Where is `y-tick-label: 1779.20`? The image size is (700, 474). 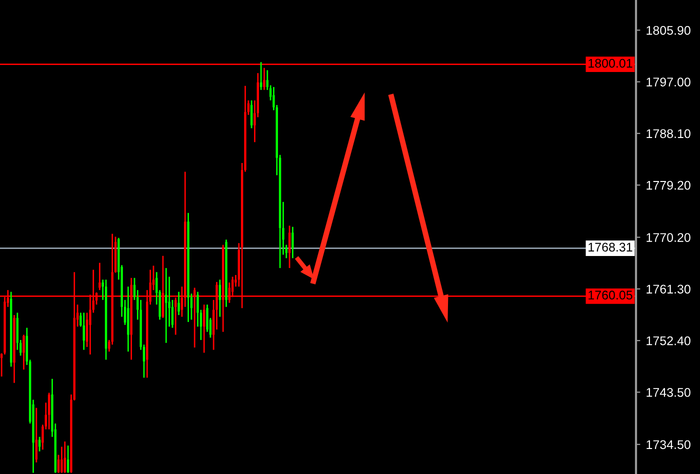
y-tick-label: 1779.20 is located at coordinates (668, 185).